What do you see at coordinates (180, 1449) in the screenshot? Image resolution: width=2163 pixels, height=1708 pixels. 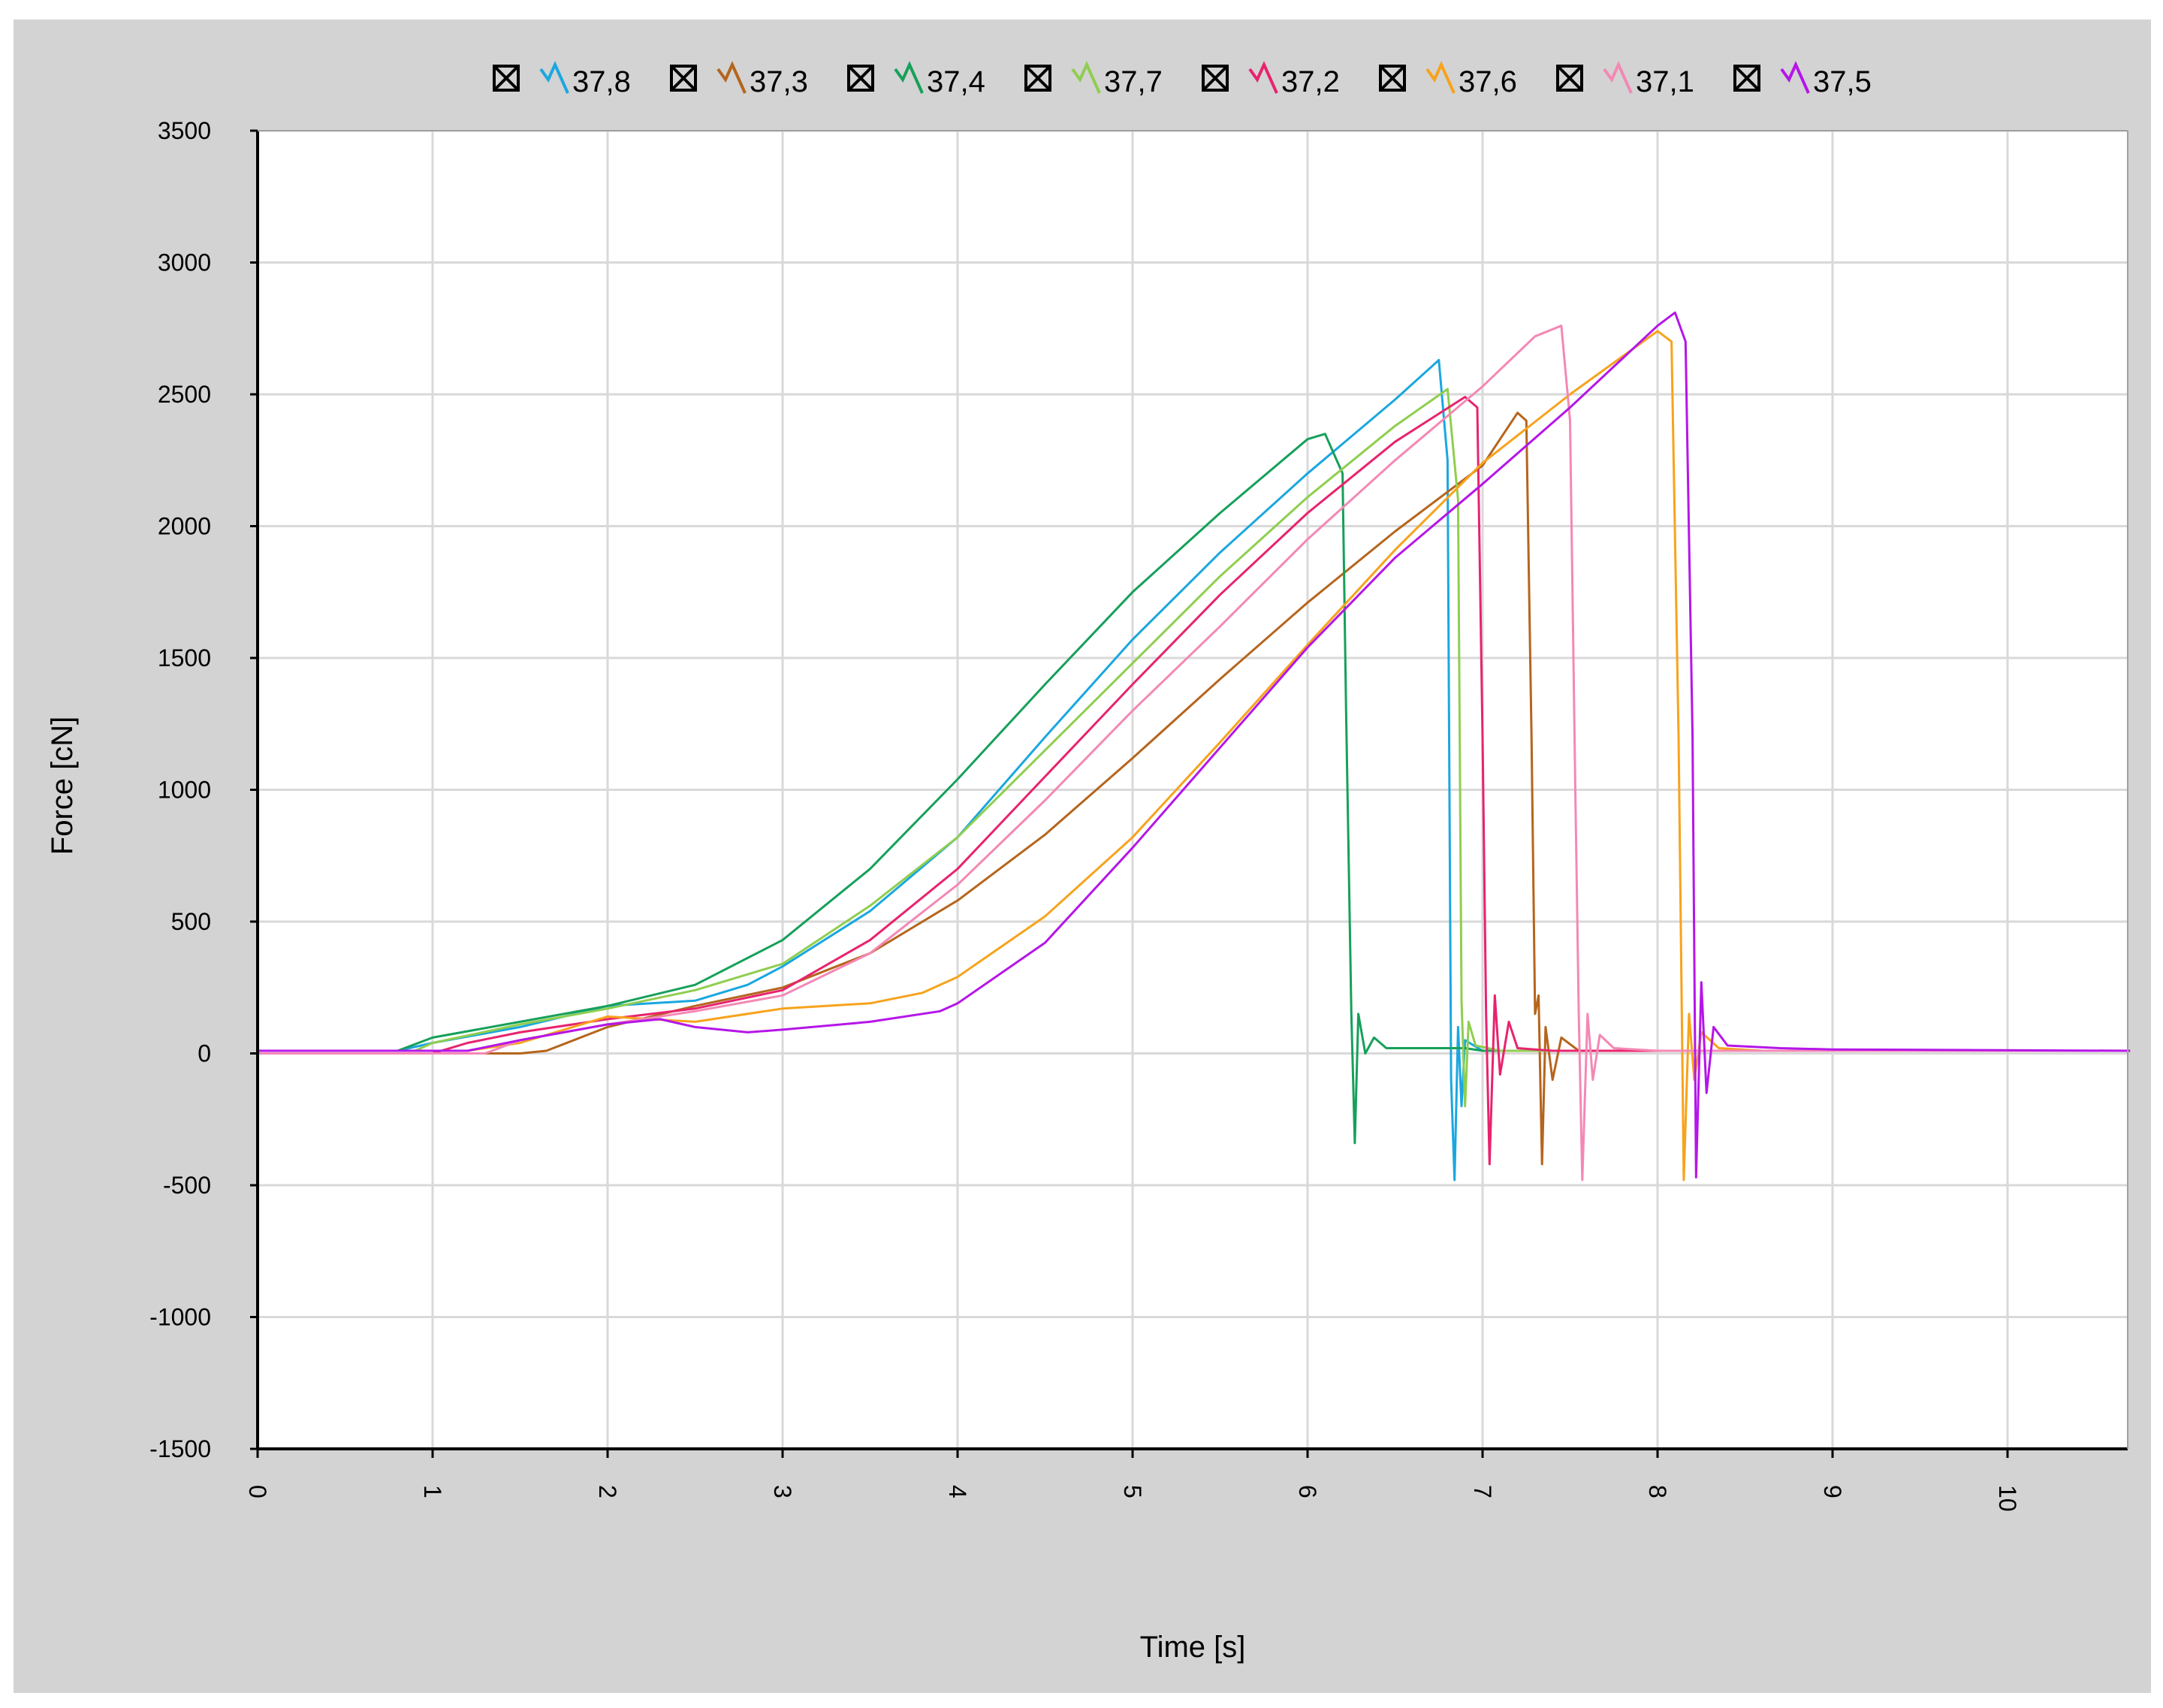 I see `y-tick-label-10: -1500` at bounding box center [180, 1449].